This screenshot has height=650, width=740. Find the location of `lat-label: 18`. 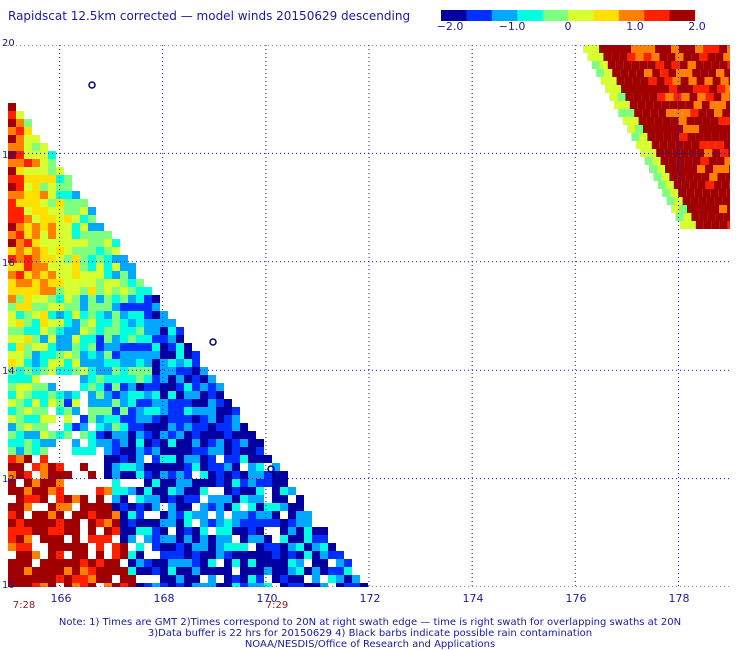

lat-label: 18 is located at coordinates (8, 155).